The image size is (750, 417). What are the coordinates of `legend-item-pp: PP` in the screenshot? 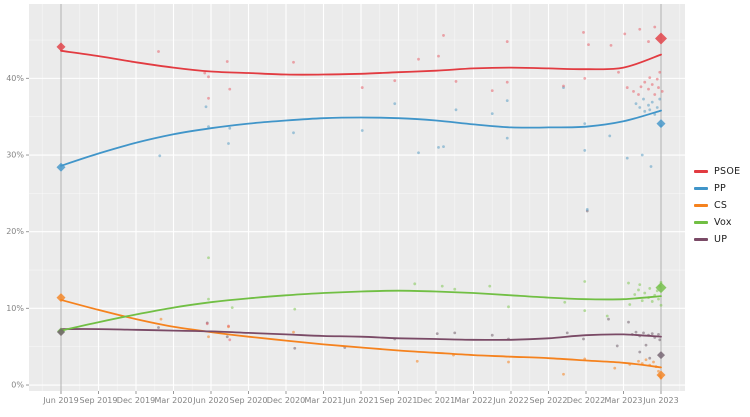 It's located at (717, 188).